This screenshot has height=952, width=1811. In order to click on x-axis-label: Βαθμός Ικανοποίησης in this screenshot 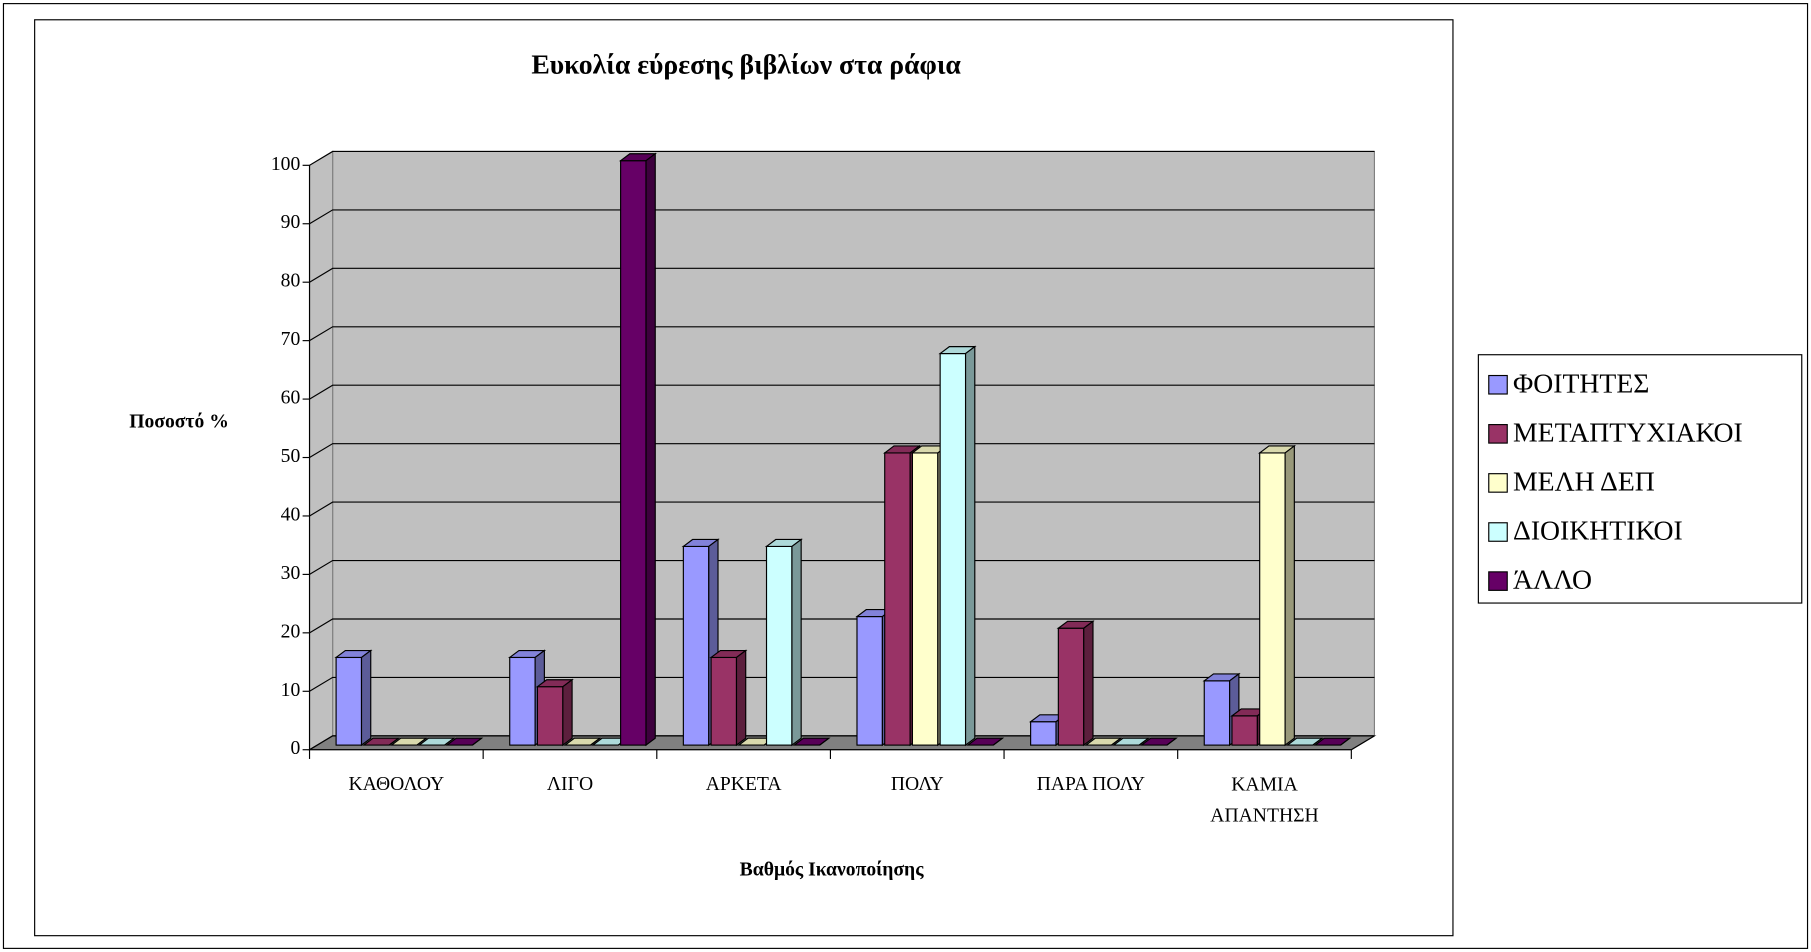, I will do `click(832, 870)`.